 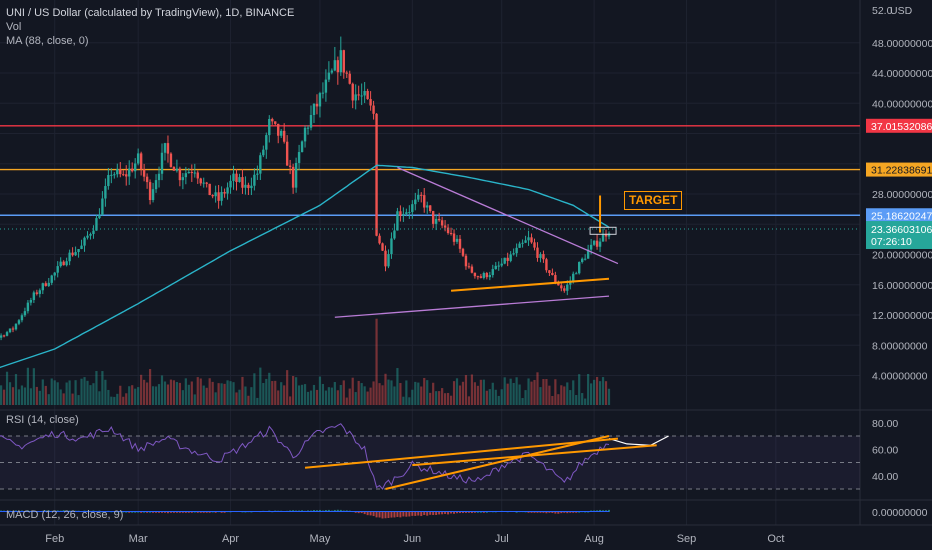 I want to click on price-tick-label: 28.00000000, so click(x=902, y=195).